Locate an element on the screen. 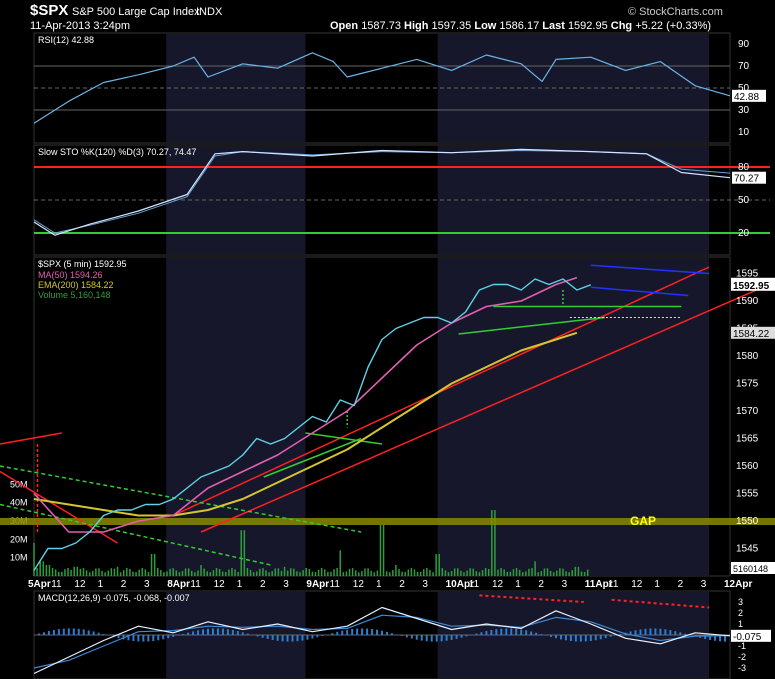  rsi-last-box is located at coordinates (749, 95).